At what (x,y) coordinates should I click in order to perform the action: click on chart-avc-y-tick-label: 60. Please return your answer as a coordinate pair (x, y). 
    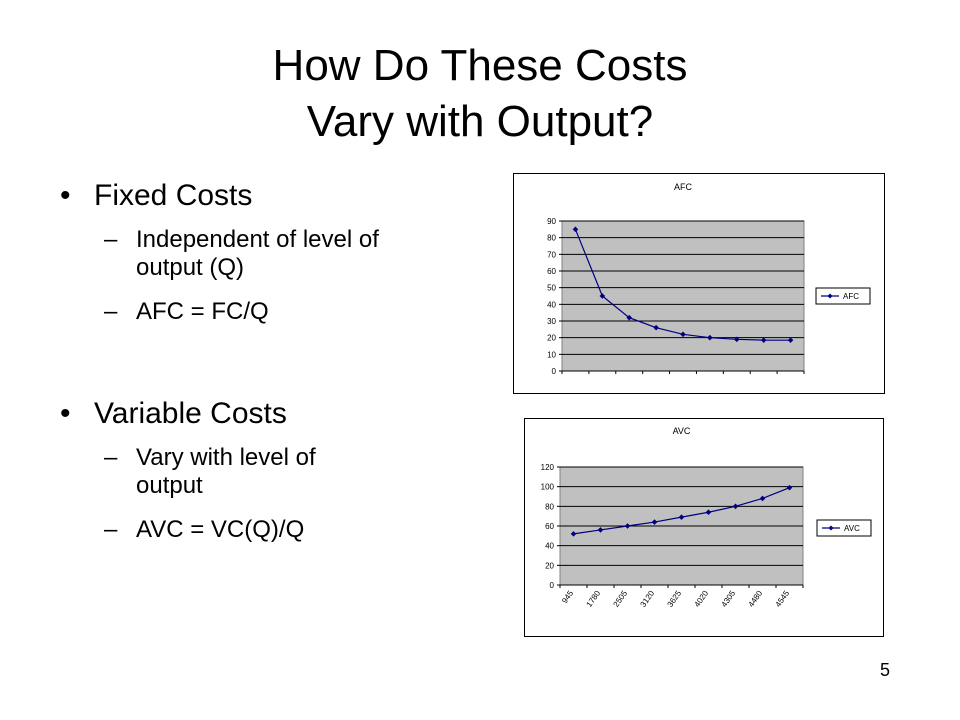
    Looking at the image, I should click on (549, 526).